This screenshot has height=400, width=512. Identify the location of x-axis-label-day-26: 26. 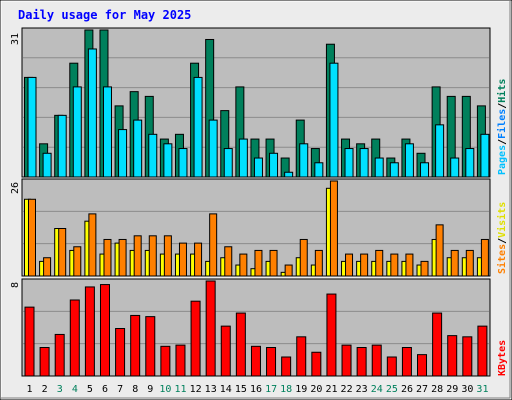
(407, 389).